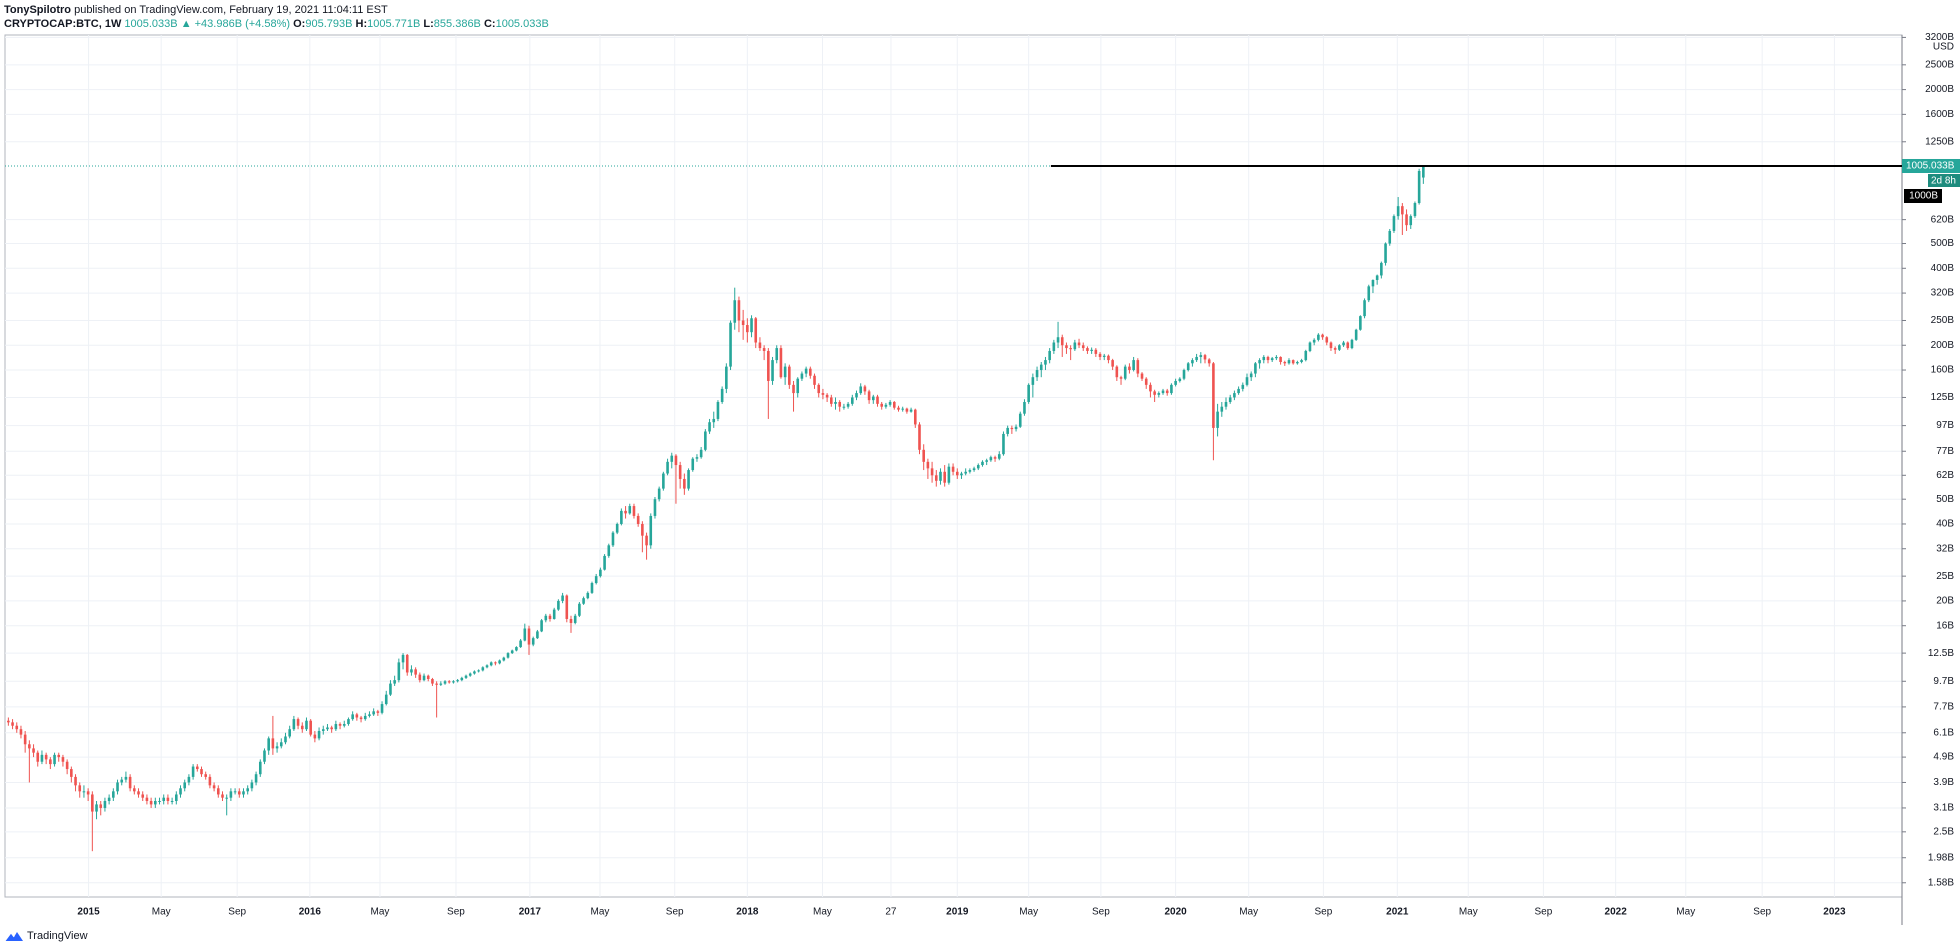  What do you see at coordinates (63, 24) in the screenshot?
I see `symbol: CRYPTOCAP:BTC, 1W` at bounding box center [63, 24].